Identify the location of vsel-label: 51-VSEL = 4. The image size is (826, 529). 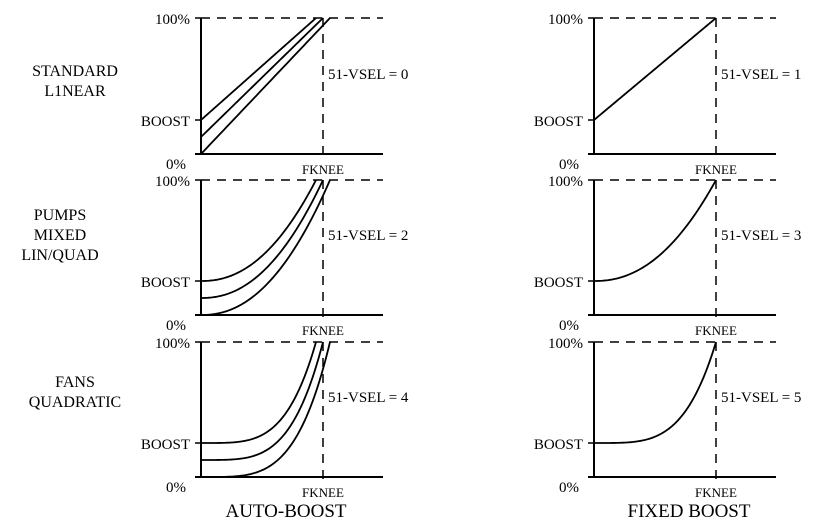
(368, 398).